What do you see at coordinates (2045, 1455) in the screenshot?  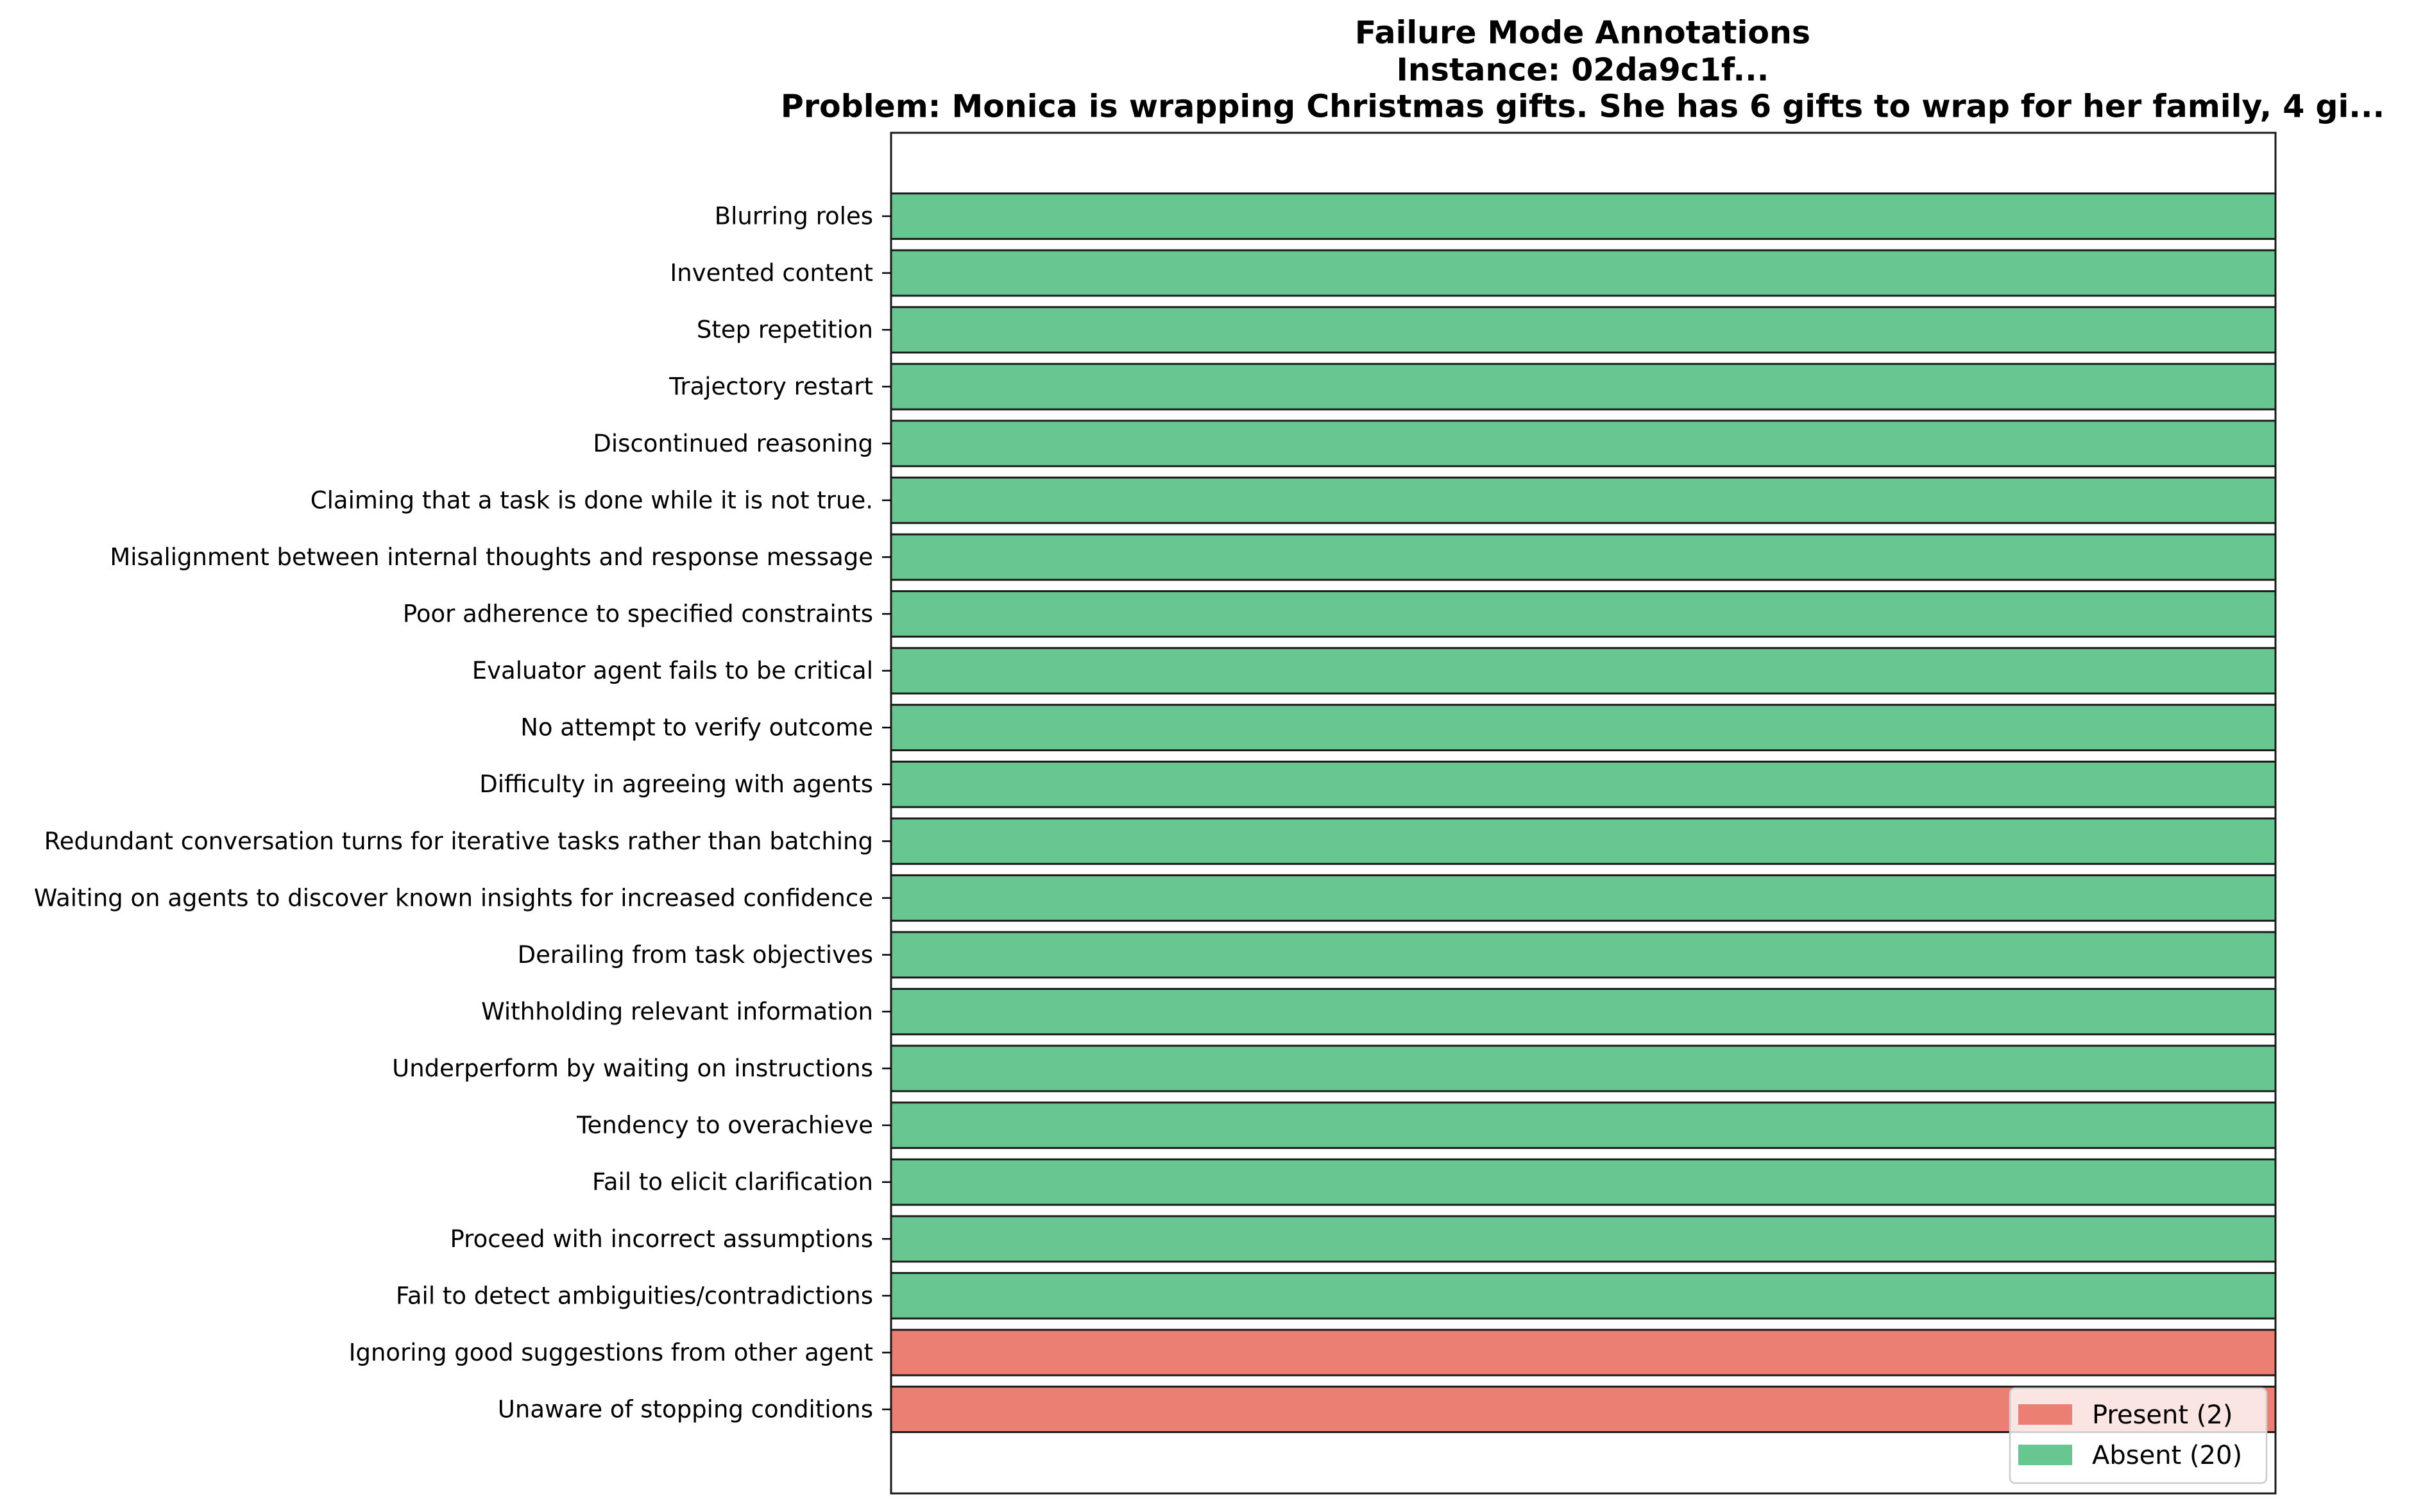 I see `legend-swatch-absent` at bounding box center [2045, 1455].